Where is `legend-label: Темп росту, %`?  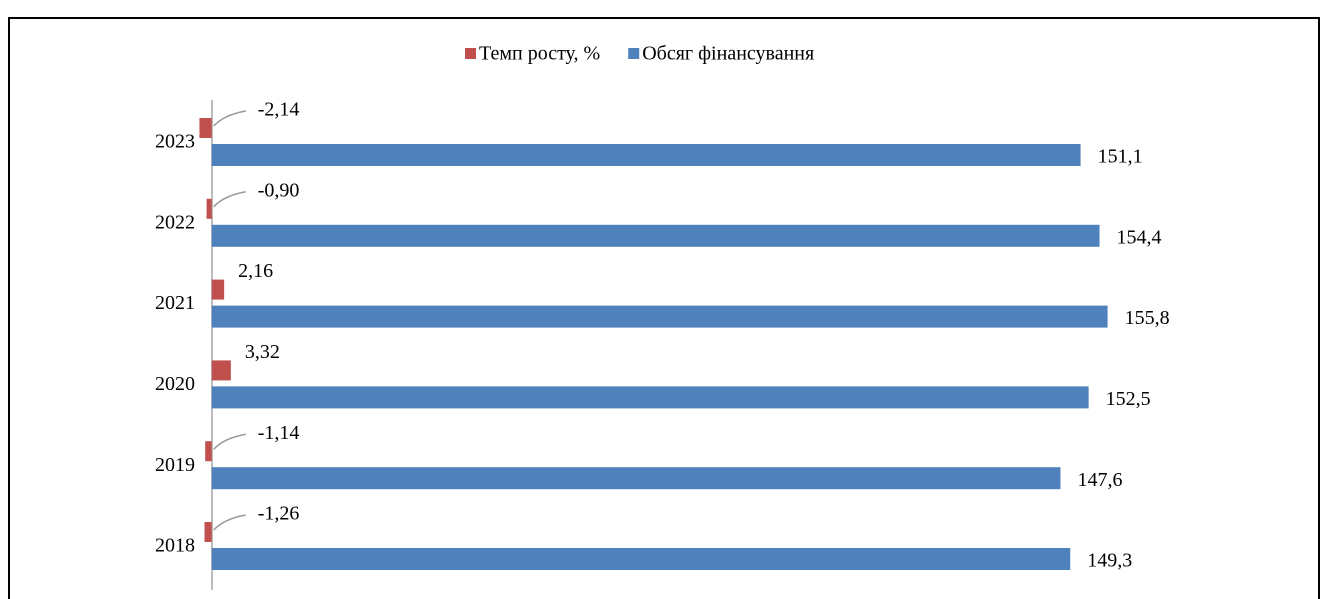 legend-label: Темп росту, % is located at coordinates (539, 54).